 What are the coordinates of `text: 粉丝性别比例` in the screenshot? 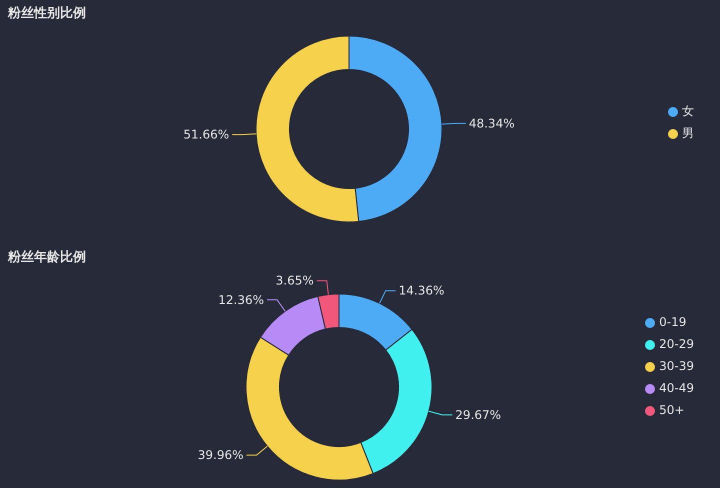 It's located at (47, 13).